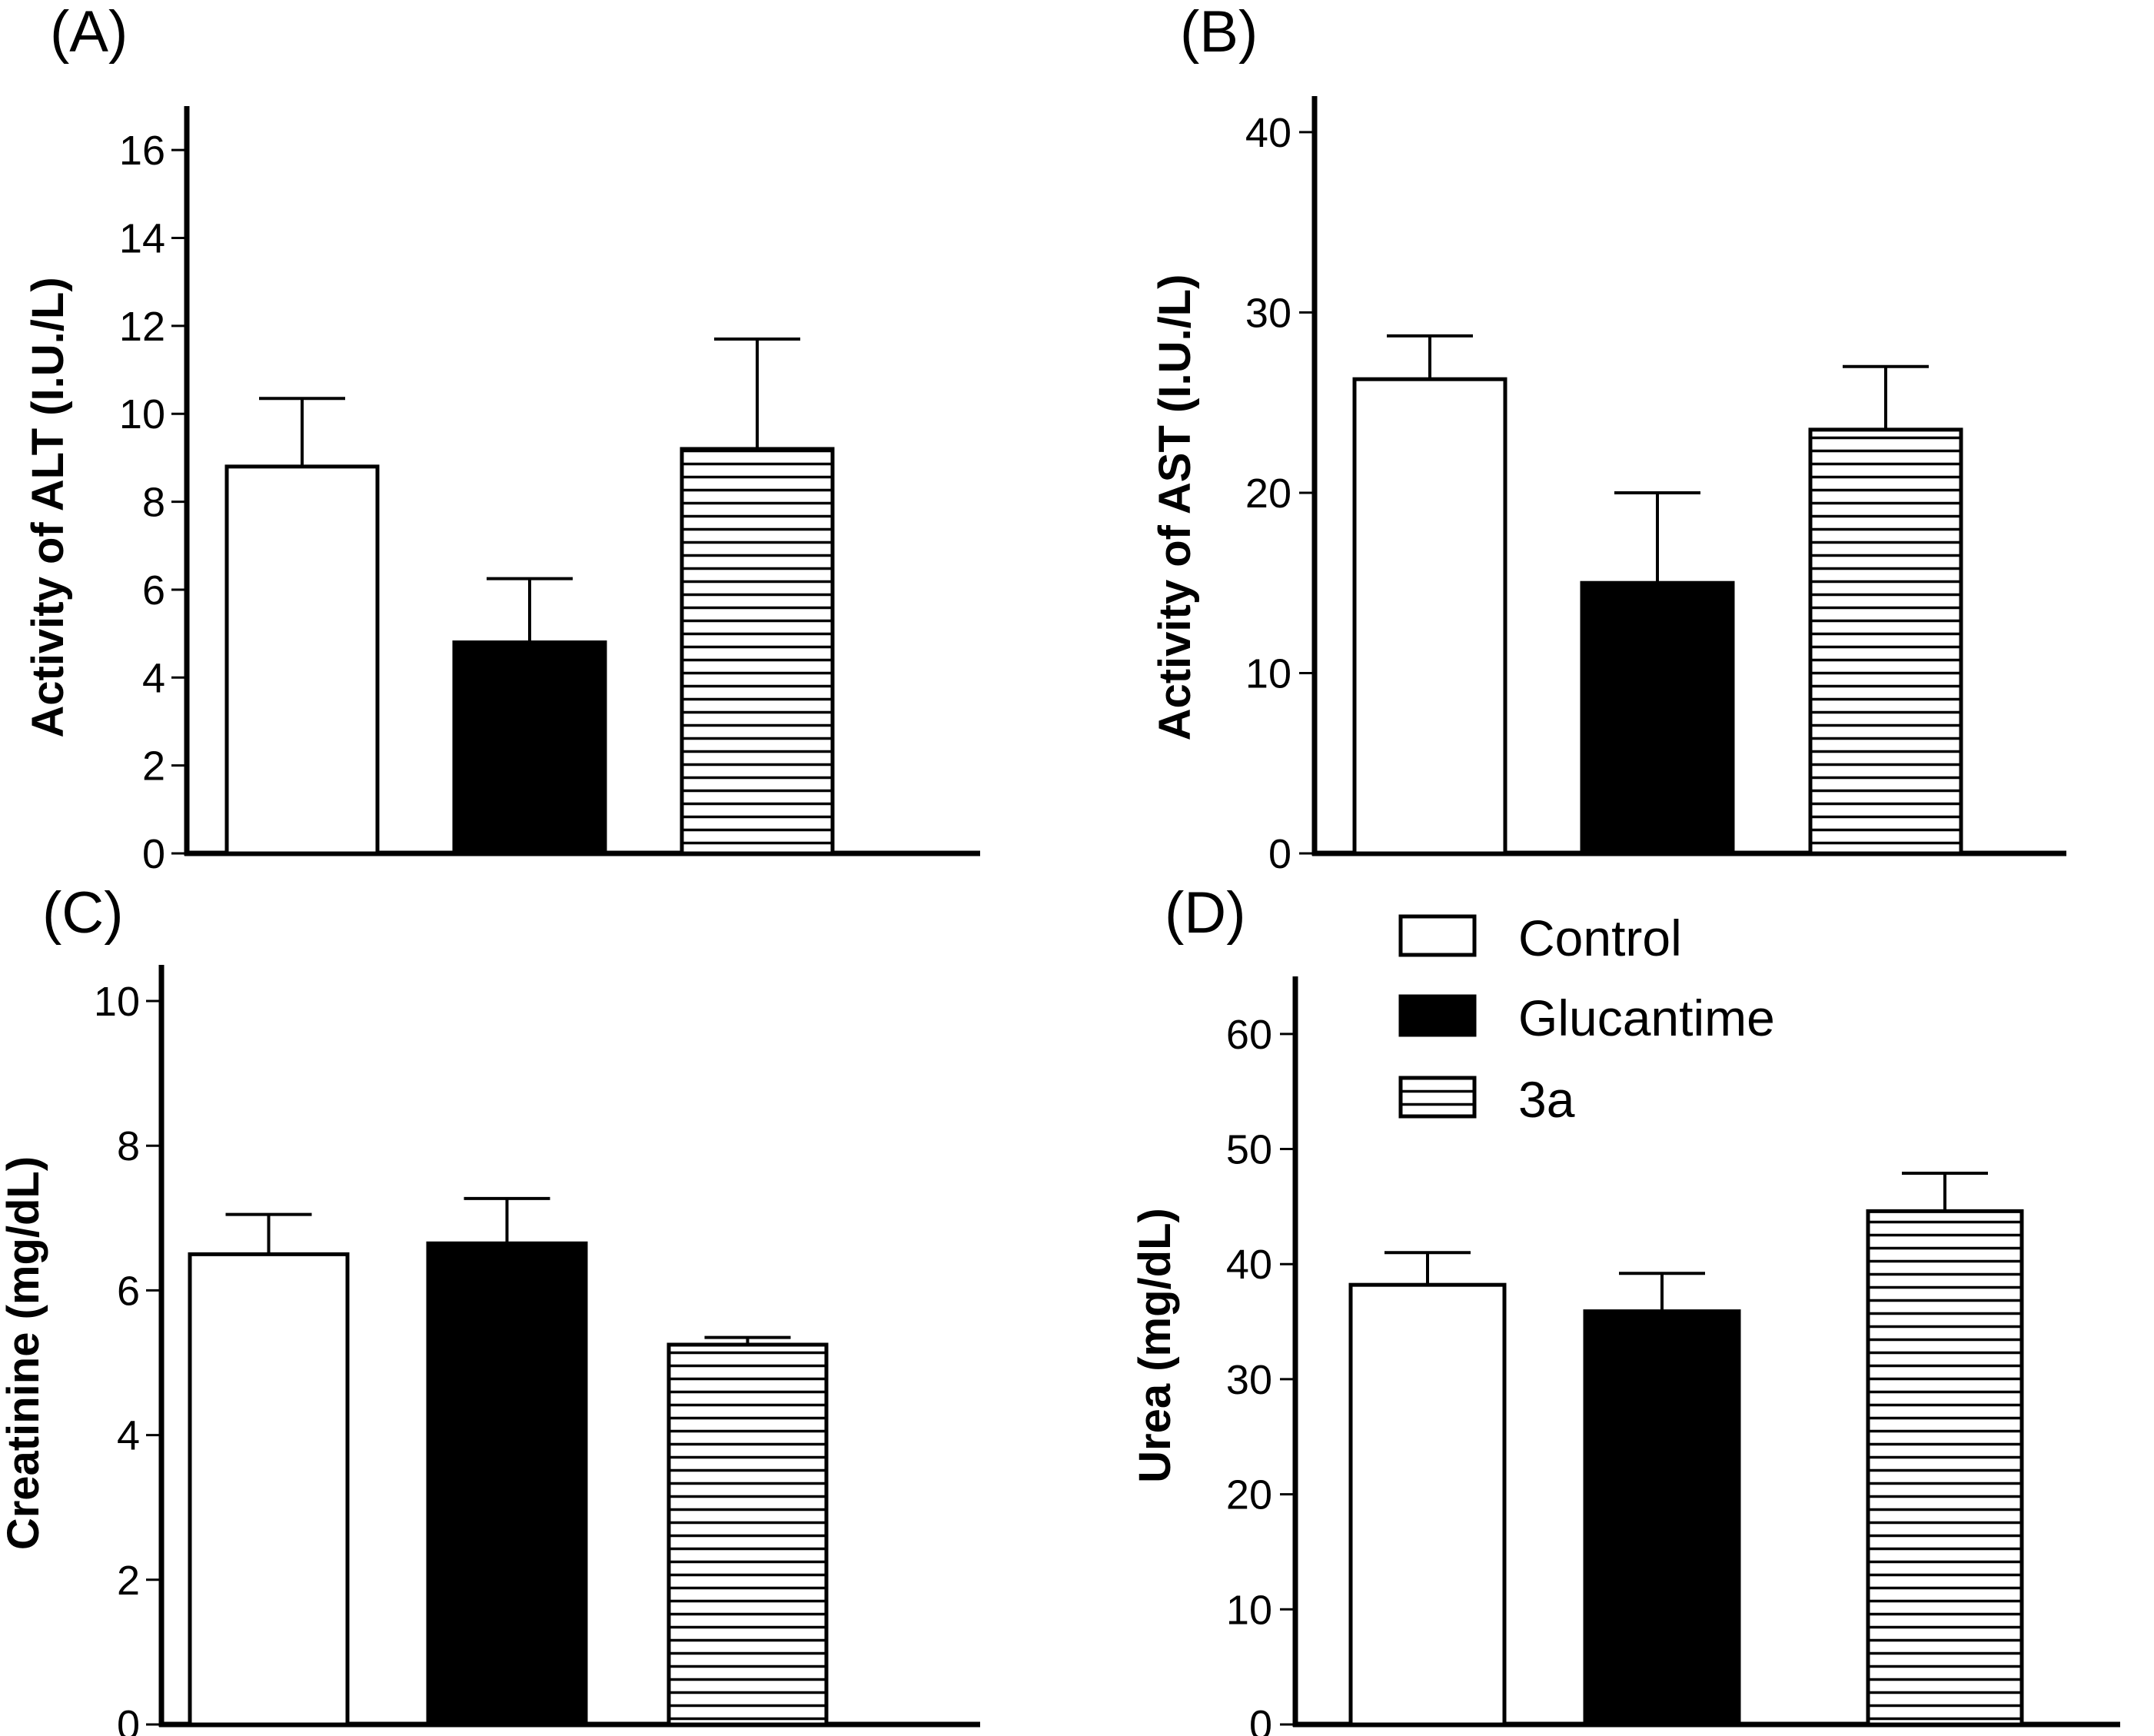 Image resolution: width=2154 pixels, height=1736 pixels. I want to click on panel-label: (D), so click(1205, 913).